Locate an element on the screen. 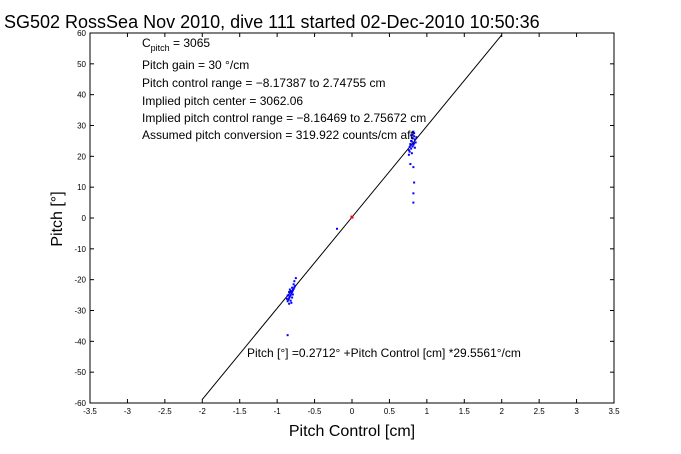 This screenshot has width=681, height=454. y-tick-label: -10 is located at coordinates (80, 249).